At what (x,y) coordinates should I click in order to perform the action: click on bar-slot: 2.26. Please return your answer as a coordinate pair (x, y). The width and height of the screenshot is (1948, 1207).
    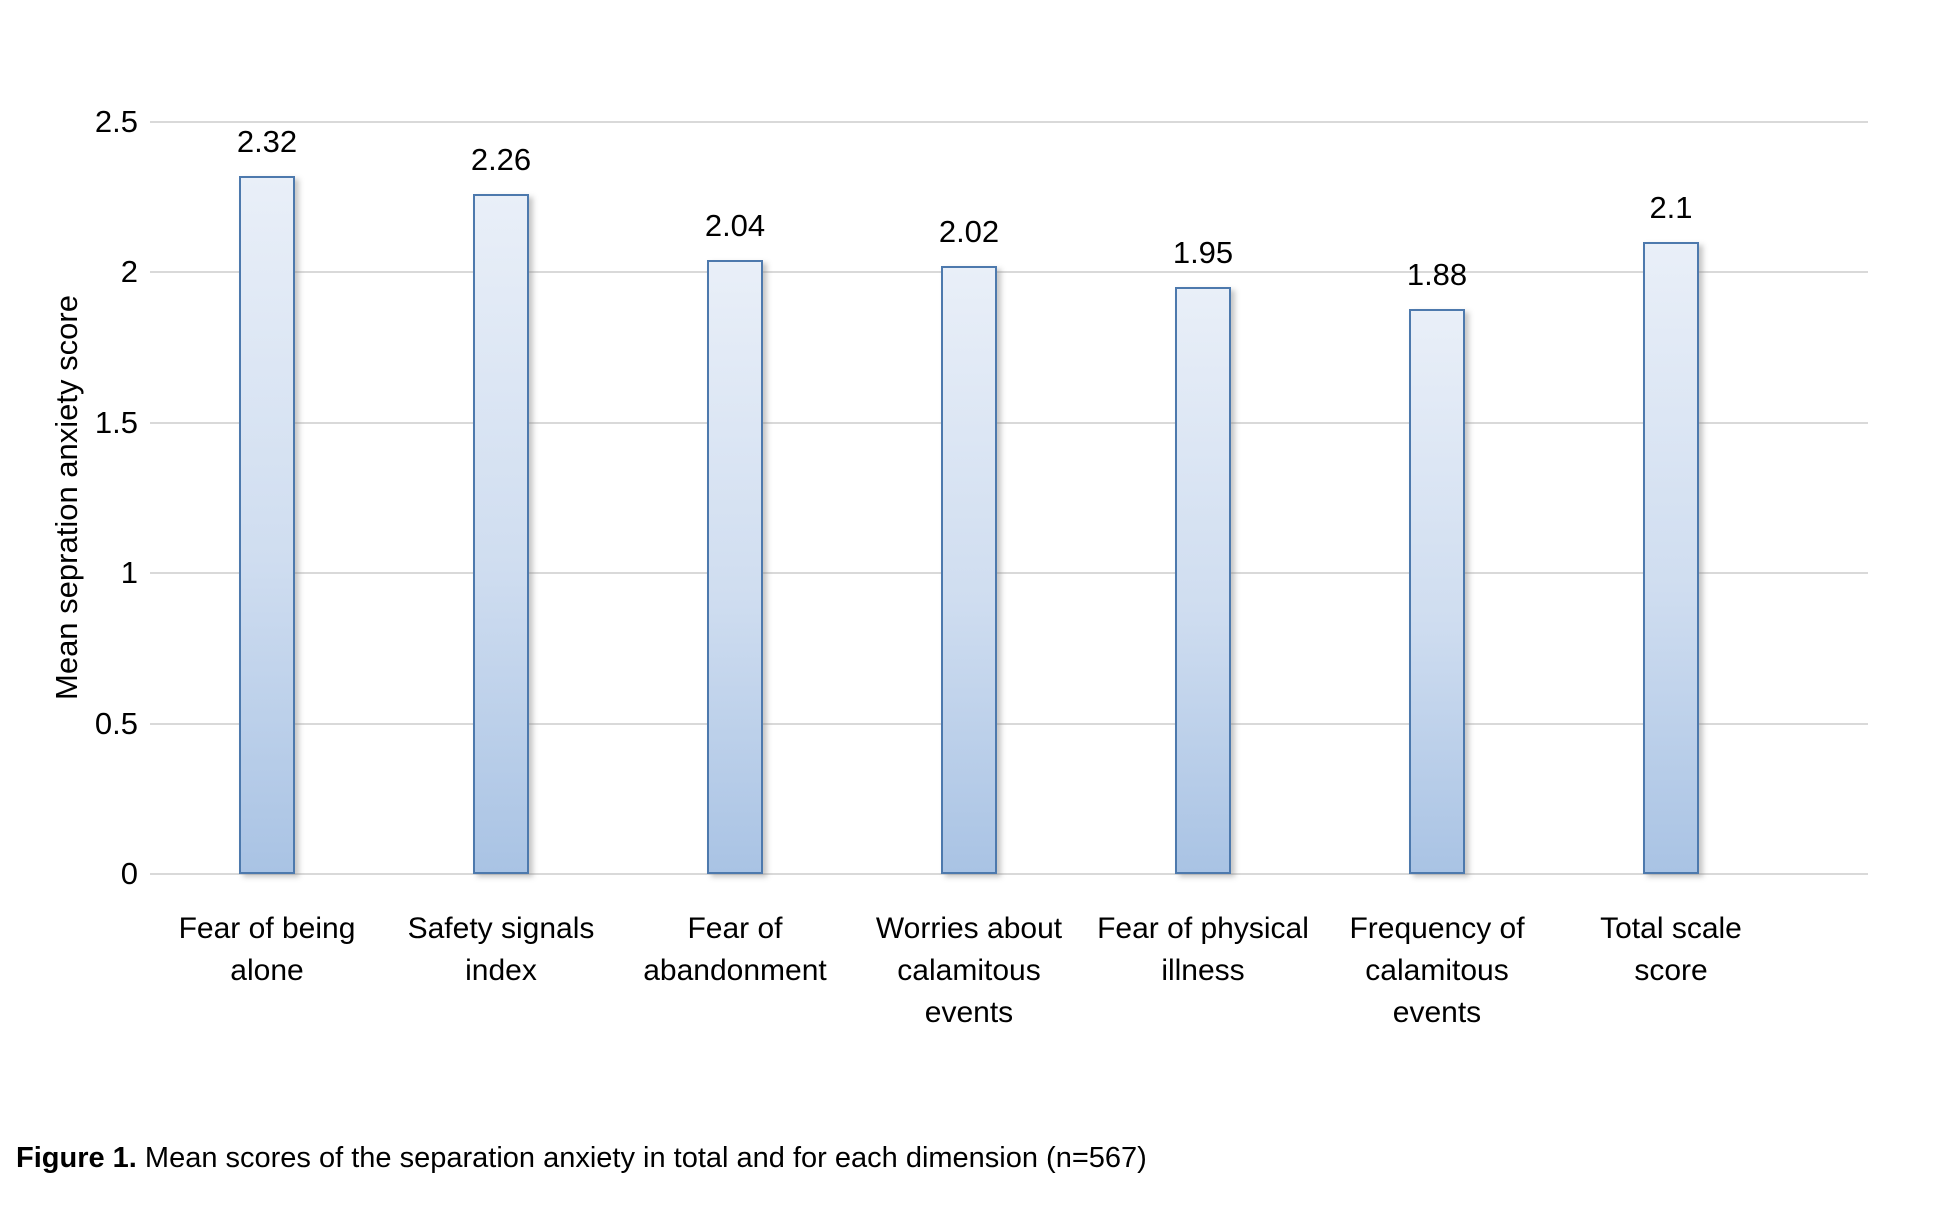
    Looking at the image, I should click on (501, 498).